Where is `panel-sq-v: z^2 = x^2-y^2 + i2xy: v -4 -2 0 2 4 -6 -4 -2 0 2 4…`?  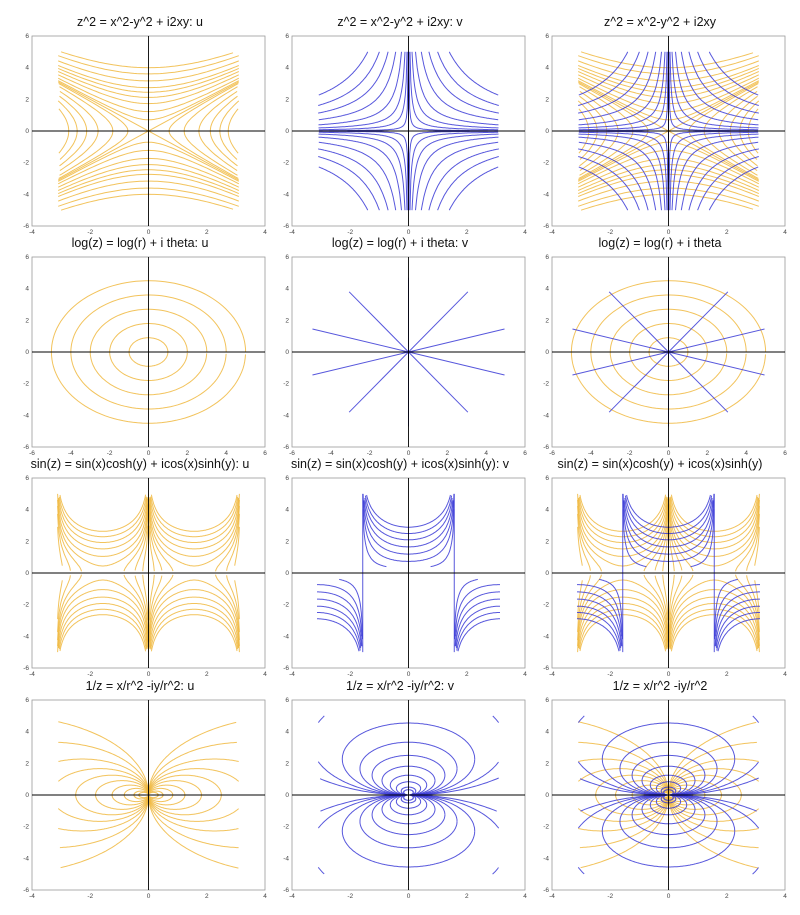
panel-sq-v: z^2 = x^2-y^2 + i2xy: v -4 -2 0 2 4 -6 -4 -2 0 2 4… is located at coordinates (400, 124).